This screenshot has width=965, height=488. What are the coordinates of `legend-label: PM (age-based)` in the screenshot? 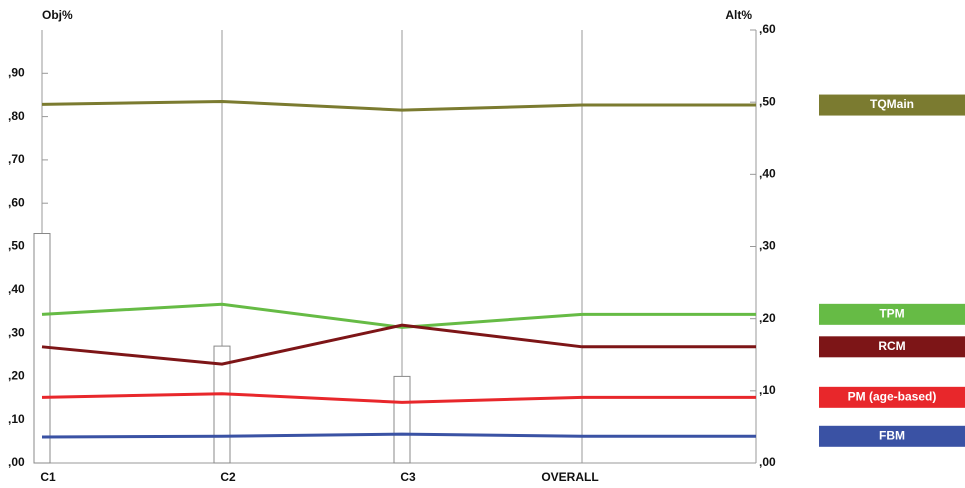 It's located at (892, 397).